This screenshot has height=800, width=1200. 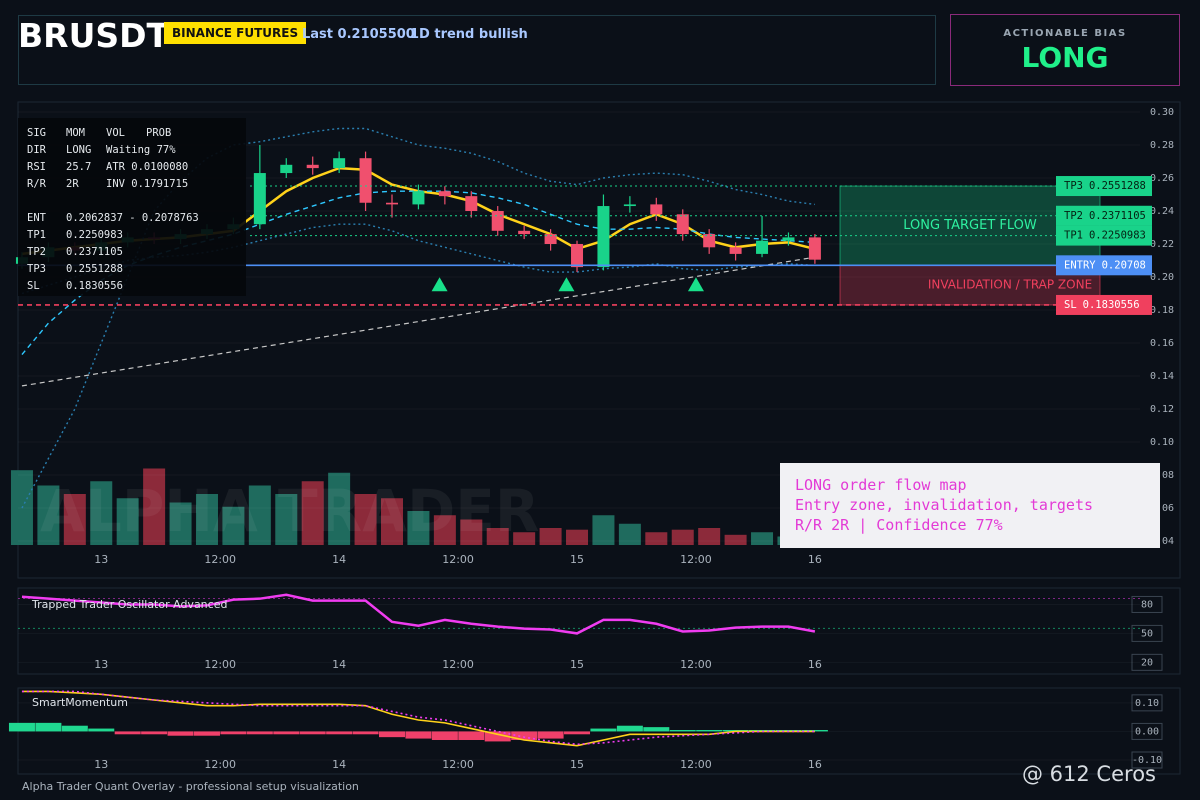 I want to click on symbol: BRUSDT, so click(x=94, y=35).